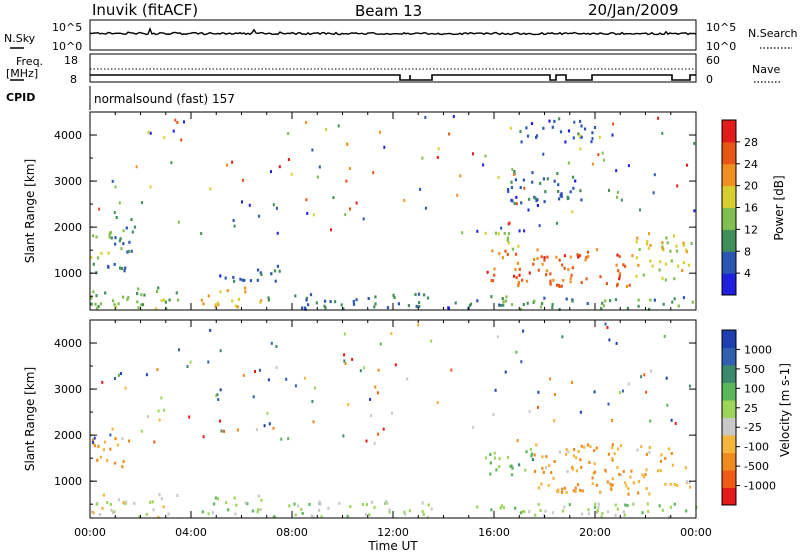  What do you see at coordinates (20, 97) in the screenshot?
I see `cpid-label: CPID` at bounding box center [20, 97].